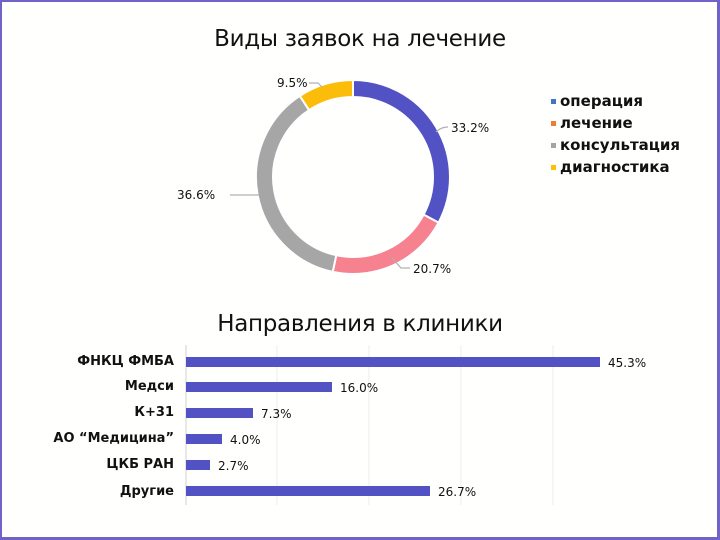 Image resolution: width=720 pixels, height=540 pixels. I want to click on bar-other, so click(308, 491).